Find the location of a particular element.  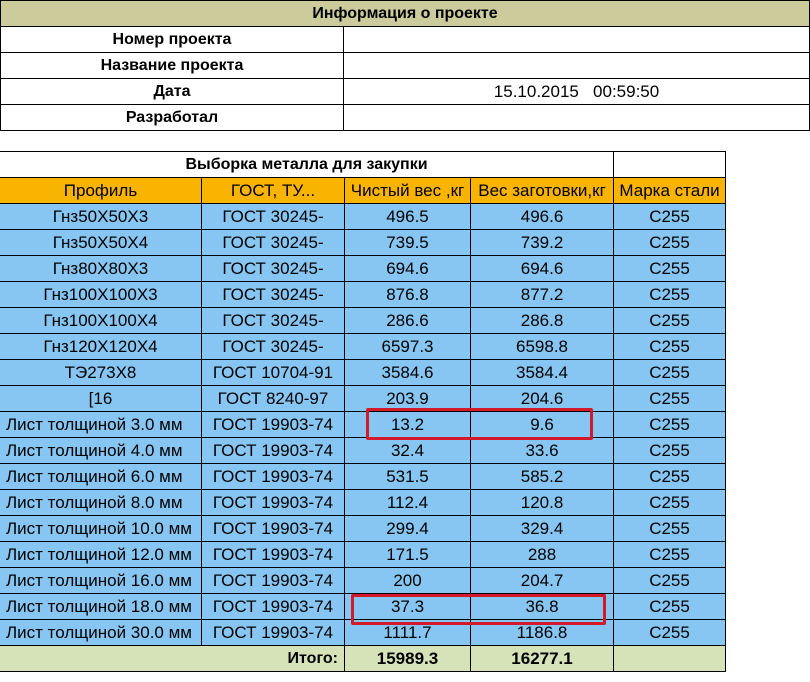

blank-weight-cell: 6598.8 is located at coordinates (542, 346).